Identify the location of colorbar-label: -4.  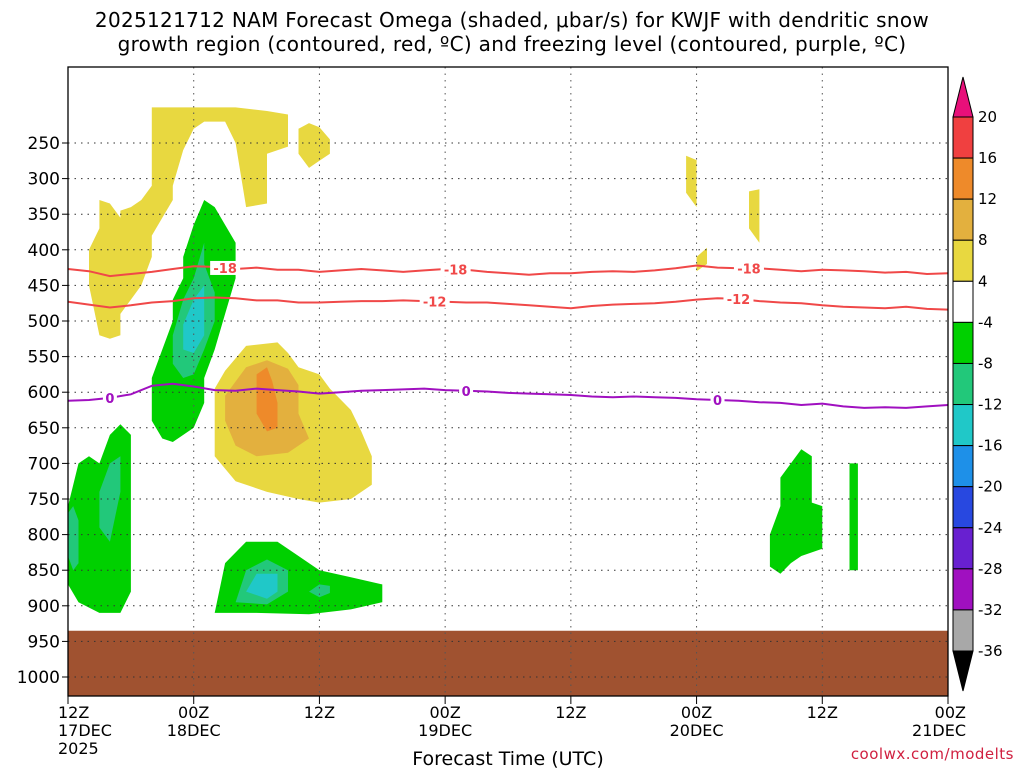
(985, 322).